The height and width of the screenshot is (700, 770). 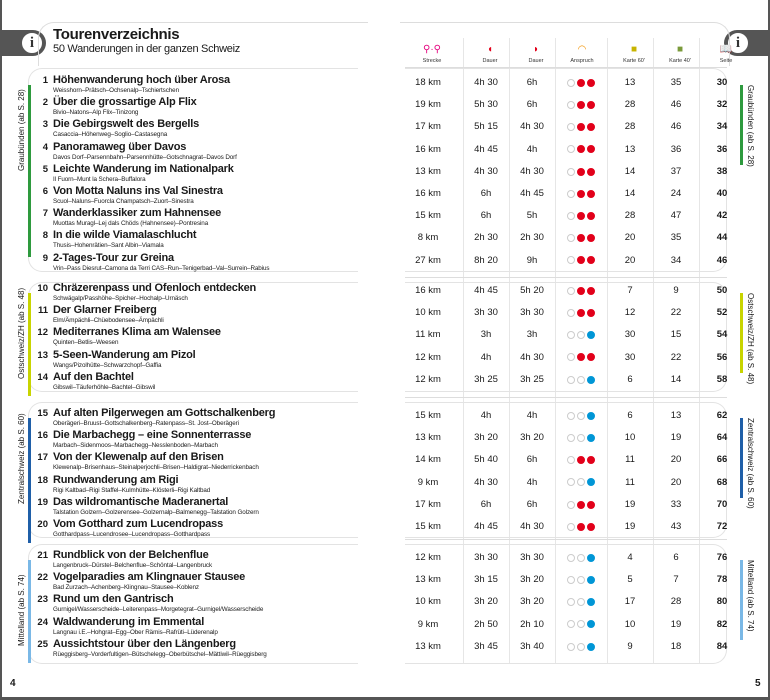 What do you see at coordinates (676, 290) in the screenshot?
I see `cell-map-40: 9` at bounding box center [676, 290].